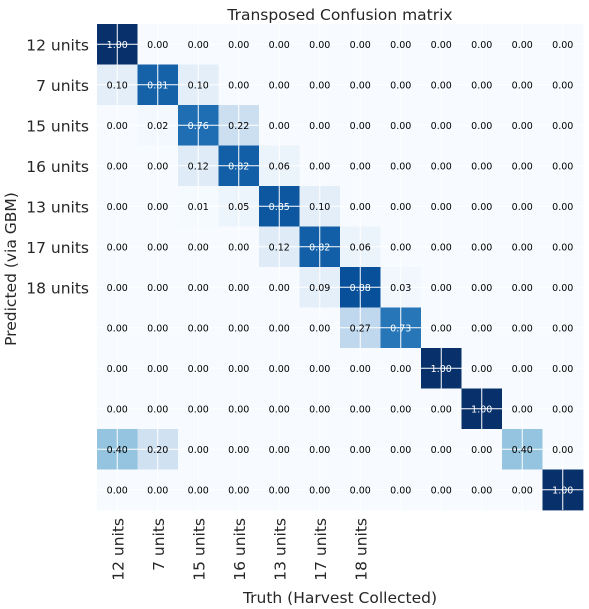 The image size is (589, 609). I want to click on y-tick-label: 18 units, so click(57, 288).